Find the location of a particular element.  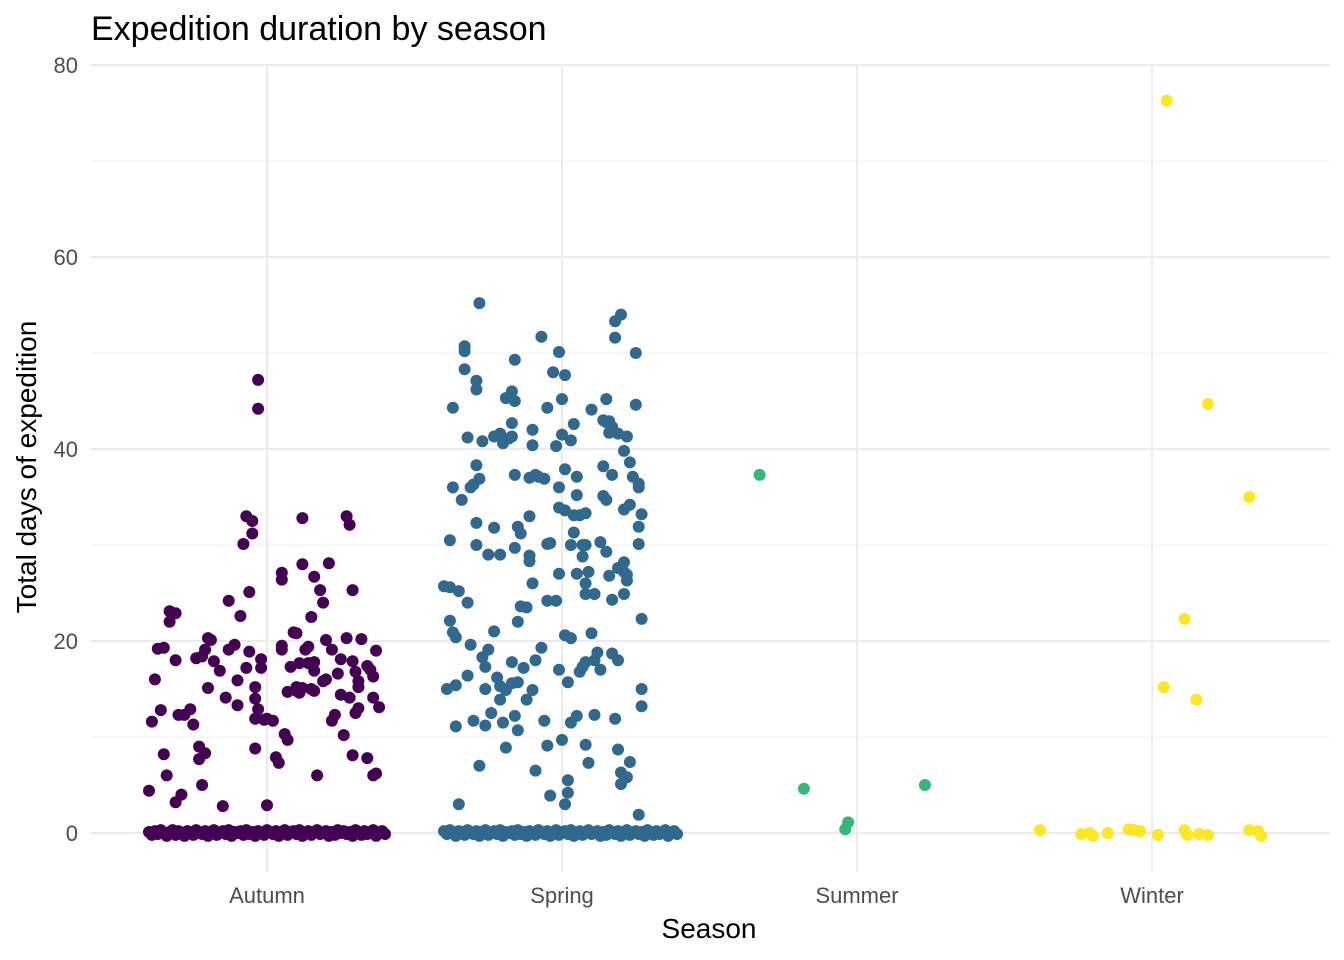

y-tick-label: 0 is located at coordinates (72, 833).